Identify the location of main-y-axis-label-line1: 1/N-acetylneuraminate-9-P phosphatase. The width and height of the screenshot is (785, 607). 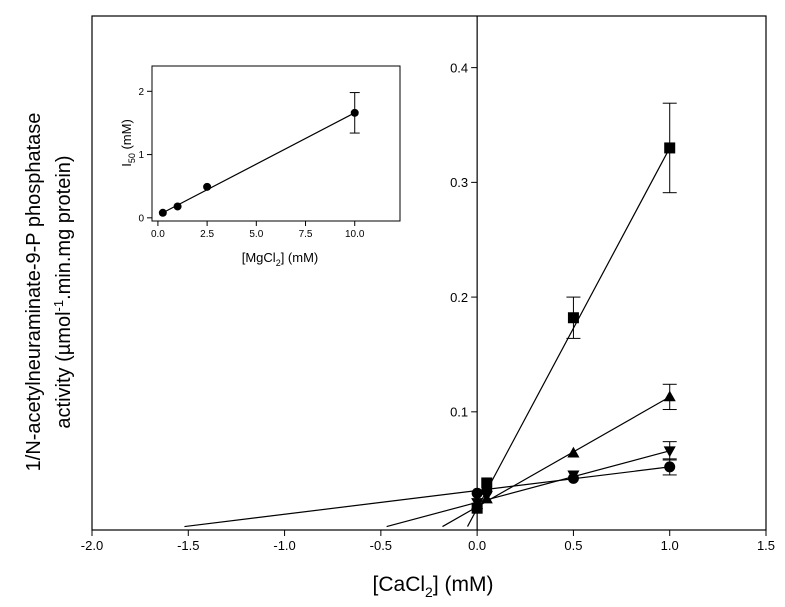
(34, 292).